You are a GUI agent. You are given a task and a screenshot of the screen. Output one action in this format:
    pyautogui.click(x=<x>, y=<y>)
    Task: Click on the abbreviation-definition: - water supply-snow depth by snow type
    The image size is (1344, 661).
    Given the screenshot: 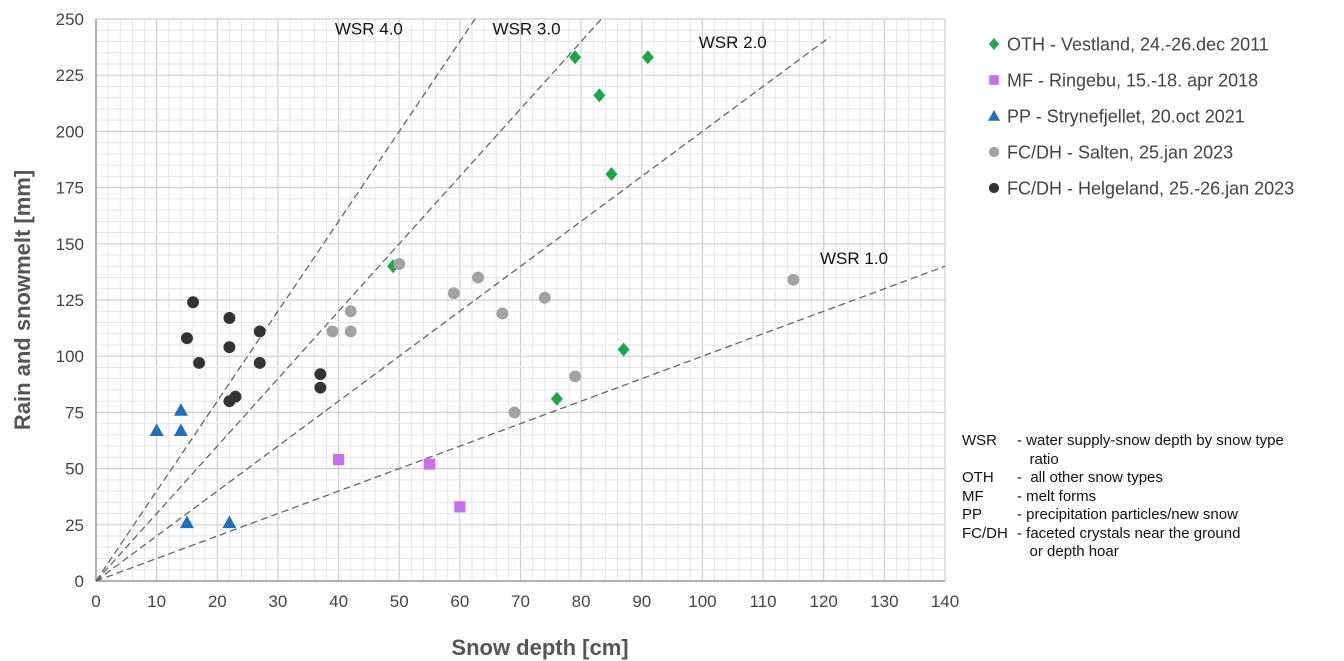 What is the action you would take?
    pyautogui.click(x=1150, y=440)
    